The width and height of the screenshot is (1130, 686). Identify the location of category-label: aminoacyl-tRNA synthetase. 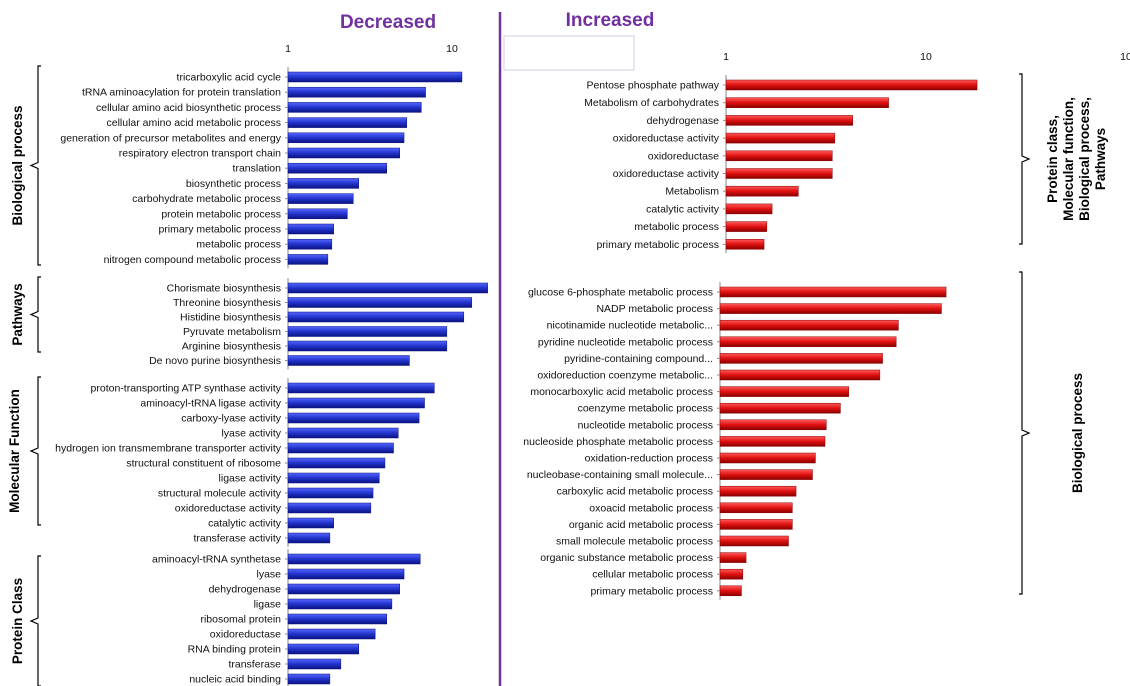
(216, 560).